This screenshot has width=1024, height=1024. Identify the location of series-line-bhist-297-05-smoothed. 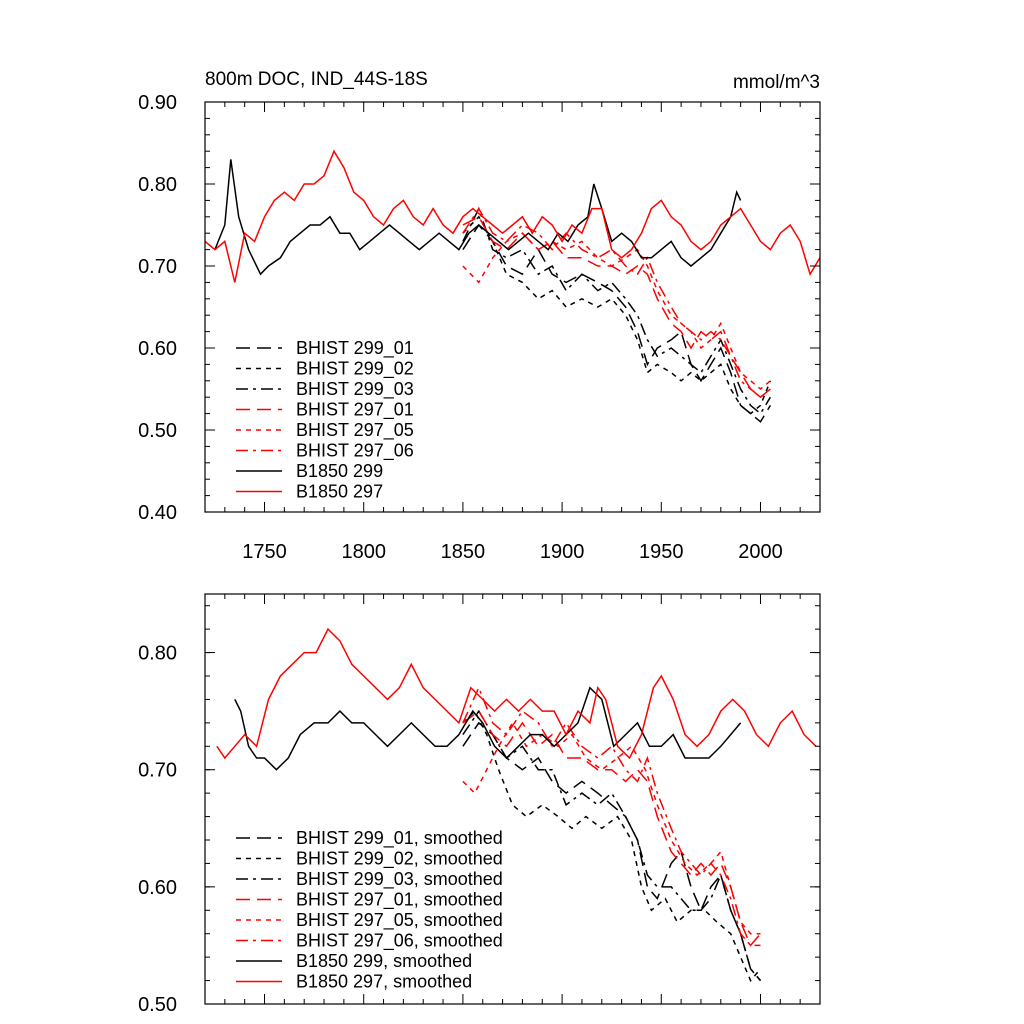
(611, 828).